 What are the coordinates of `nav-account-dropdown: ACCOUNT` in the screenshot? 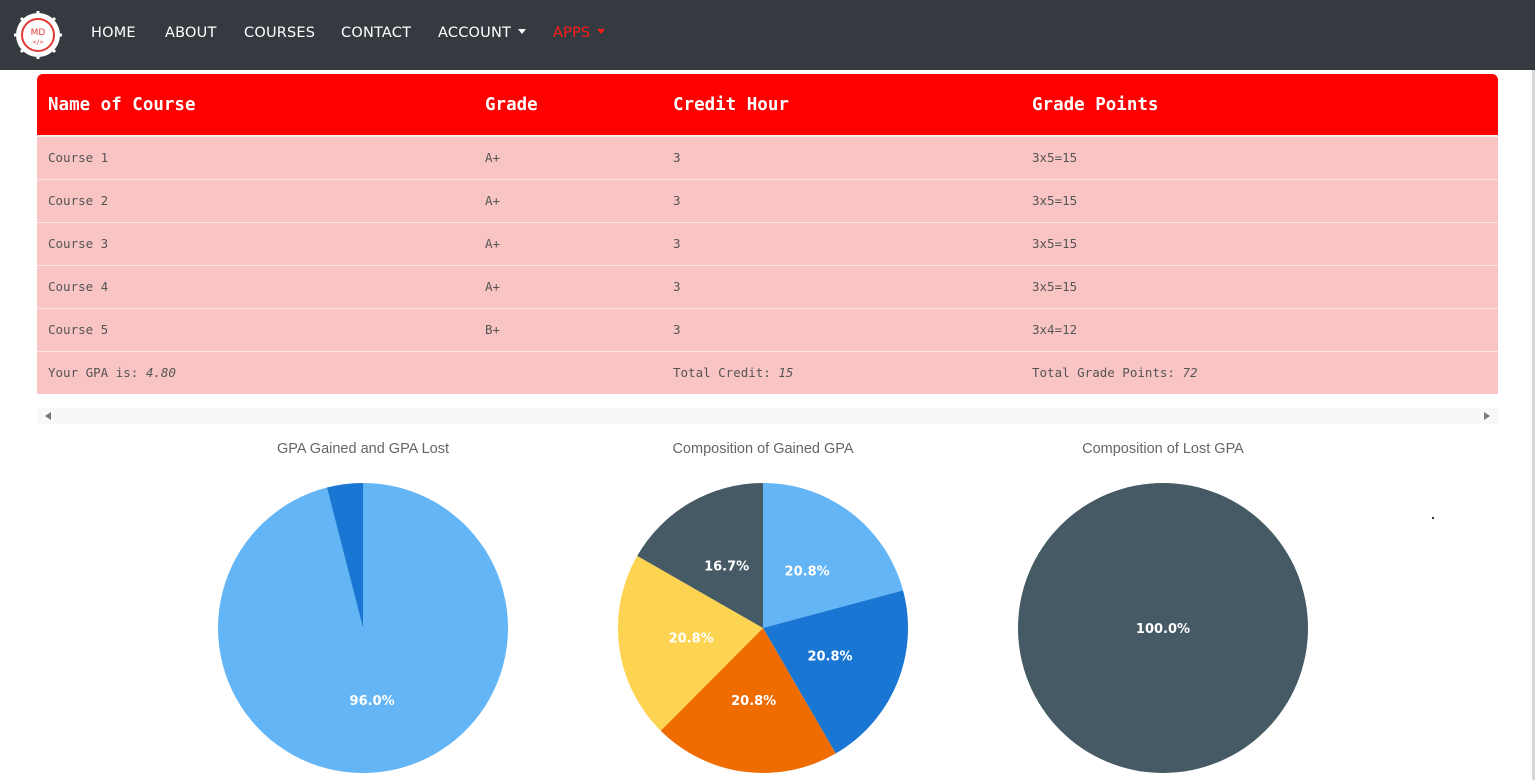 It's located at (482, 33).